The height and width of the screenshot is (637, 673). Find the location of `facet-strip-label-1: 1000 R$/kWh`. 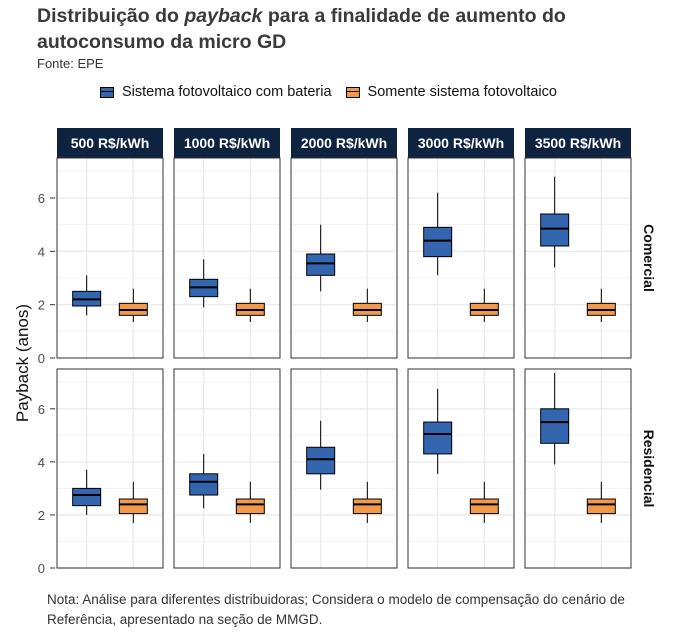

facet-strip-label-1: 1000 R$/kWh is located at coordinates (227, 143).